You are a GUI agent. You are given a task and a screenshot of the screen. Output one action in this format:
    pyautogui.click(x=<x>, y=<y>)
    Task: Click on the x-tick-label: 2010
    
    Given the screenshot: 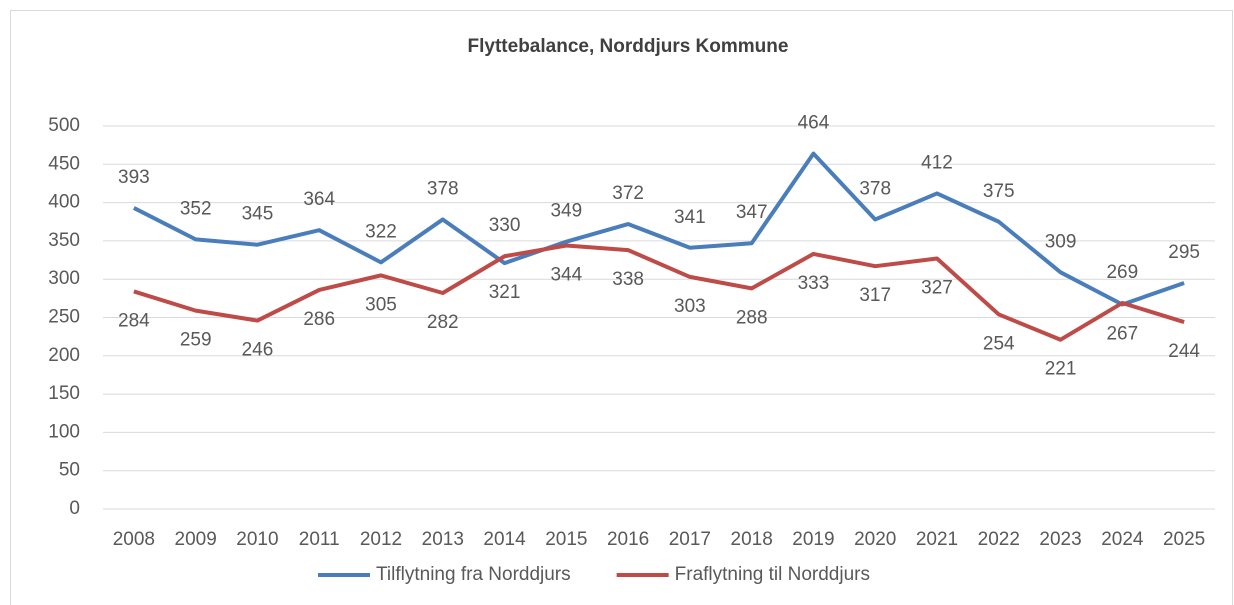 What is the action you would take?
    pyautogui.click(x=257, y=539)
    